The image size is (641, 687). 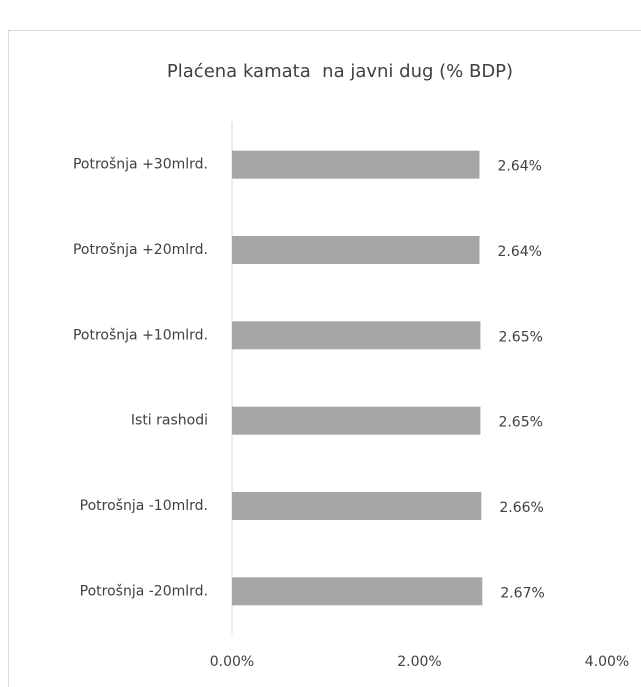 I want to click on y-tick-label: Potrošnja +10mlrd., so click(x=140, y=335).